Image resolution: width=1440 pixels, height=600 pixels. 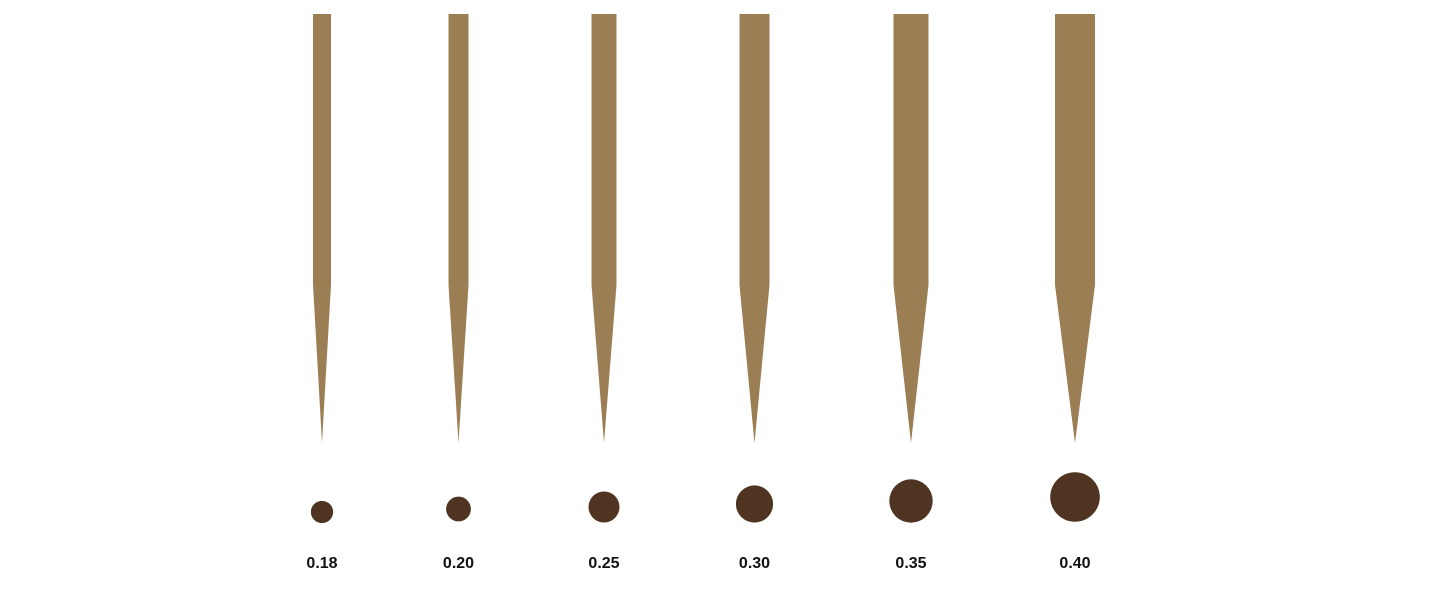 I want to click on cross-section-dot-0.30, so click(x=754, y=504).